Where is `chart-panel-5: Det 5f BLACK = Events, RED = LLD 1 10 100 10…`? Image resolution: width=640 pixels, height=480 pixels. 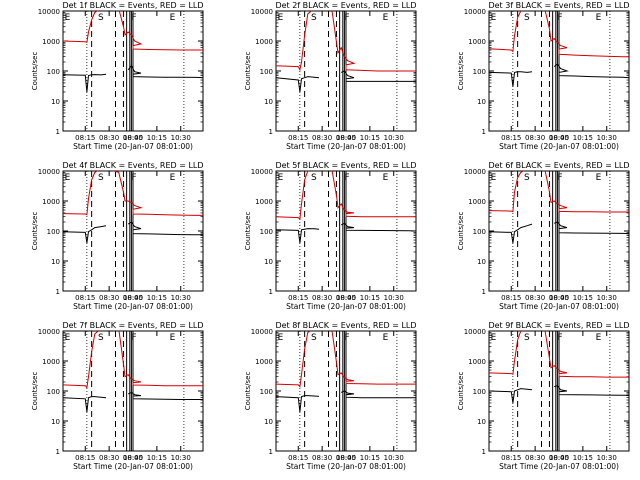
chart-panel-5: Det 5f BLACK = Events, RED = LLD 1 10 100 10… is located at coordinates (330, 236).